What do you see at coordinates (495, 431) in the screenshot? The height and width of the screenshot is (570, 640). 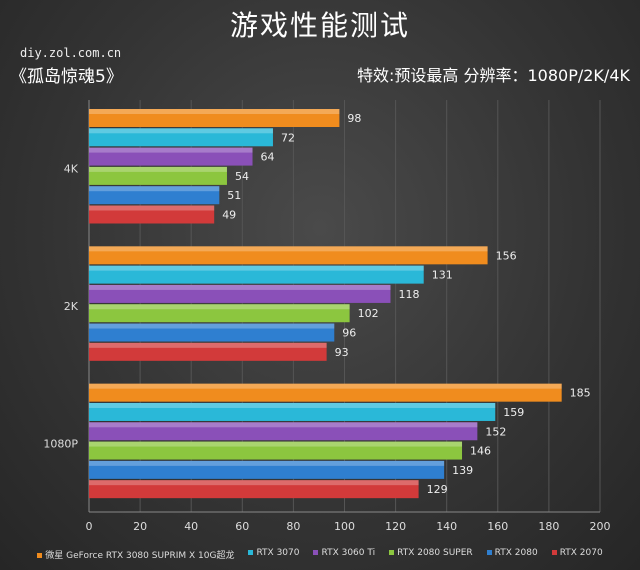 I see `data-label: 152` at bounding box center [495, 431].